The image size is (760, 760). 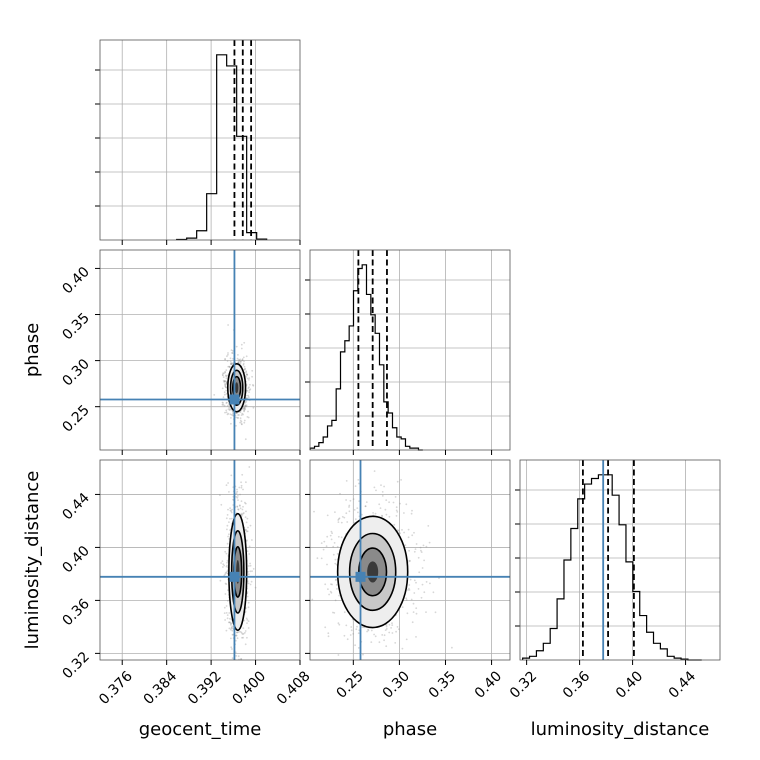 I want to click on x-tick-label: 0.44, so click(x=682, y=684).